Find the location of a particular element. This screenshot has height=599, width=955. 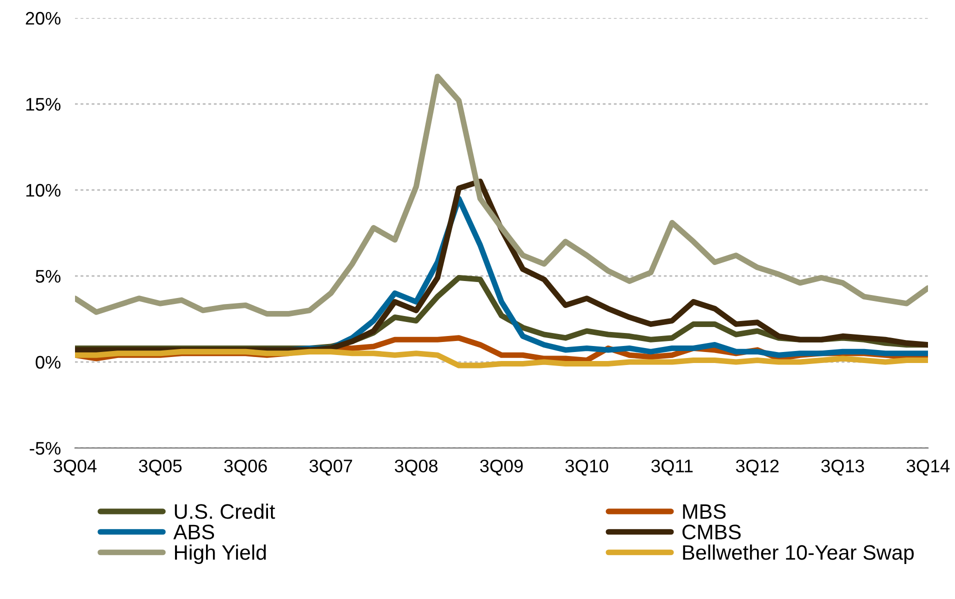

x-tick-label: 3Q09 is located at coordinates (501, 468).